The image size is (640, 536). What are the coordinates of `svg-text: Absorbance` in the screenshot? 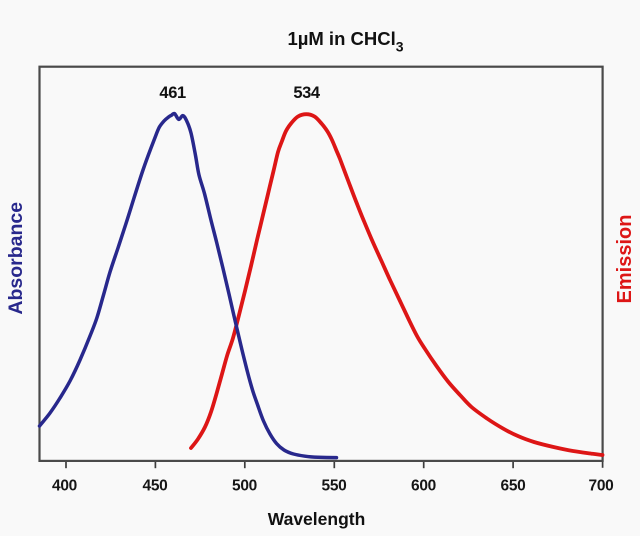 It's located at (16, 258).